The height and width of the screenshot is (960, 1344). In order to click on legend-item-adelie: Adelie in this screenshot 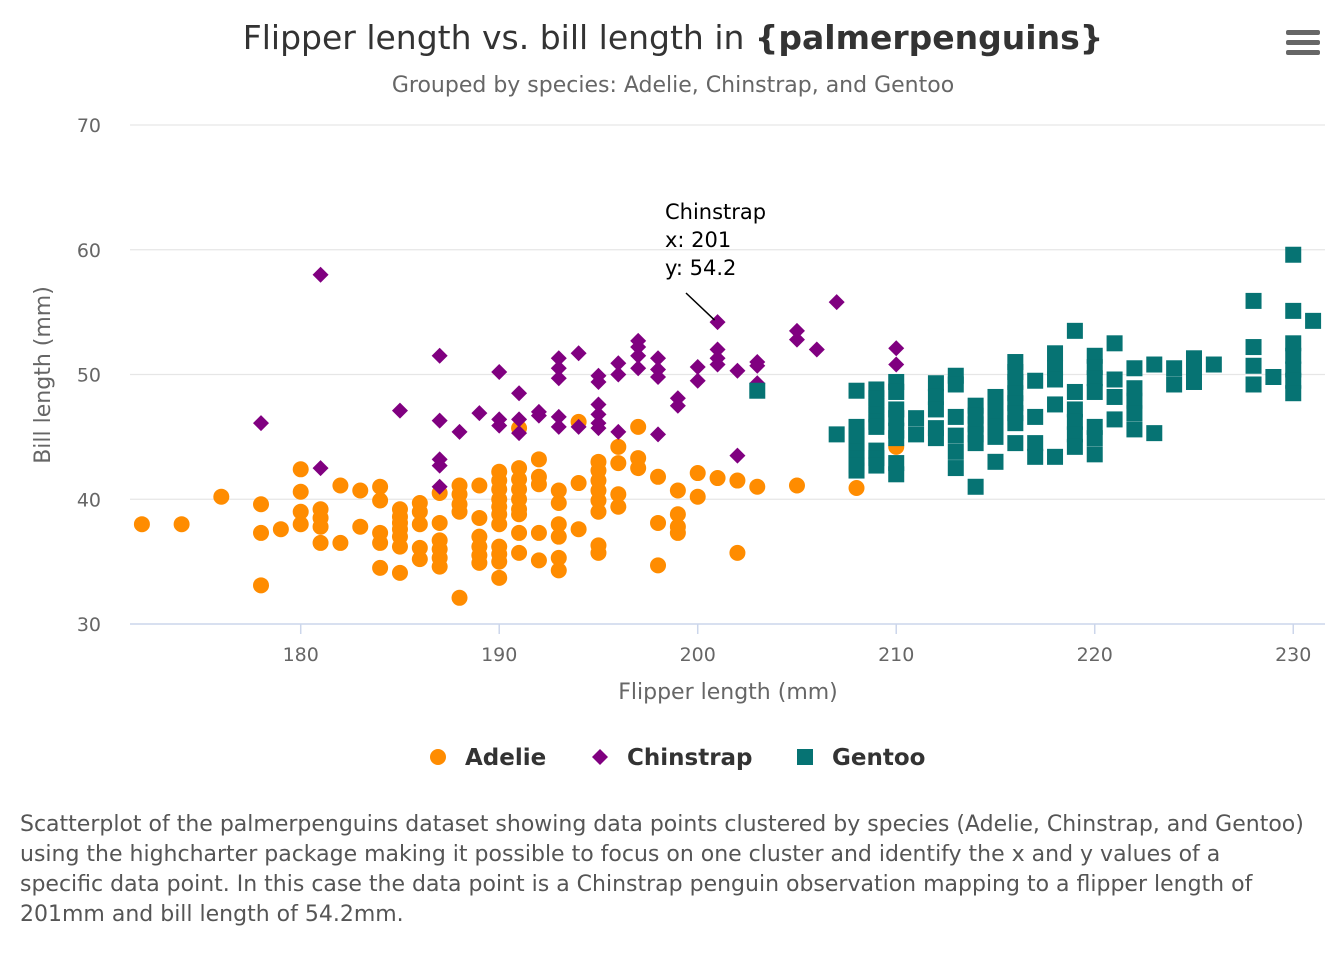, I will do `click(488, 758)`.